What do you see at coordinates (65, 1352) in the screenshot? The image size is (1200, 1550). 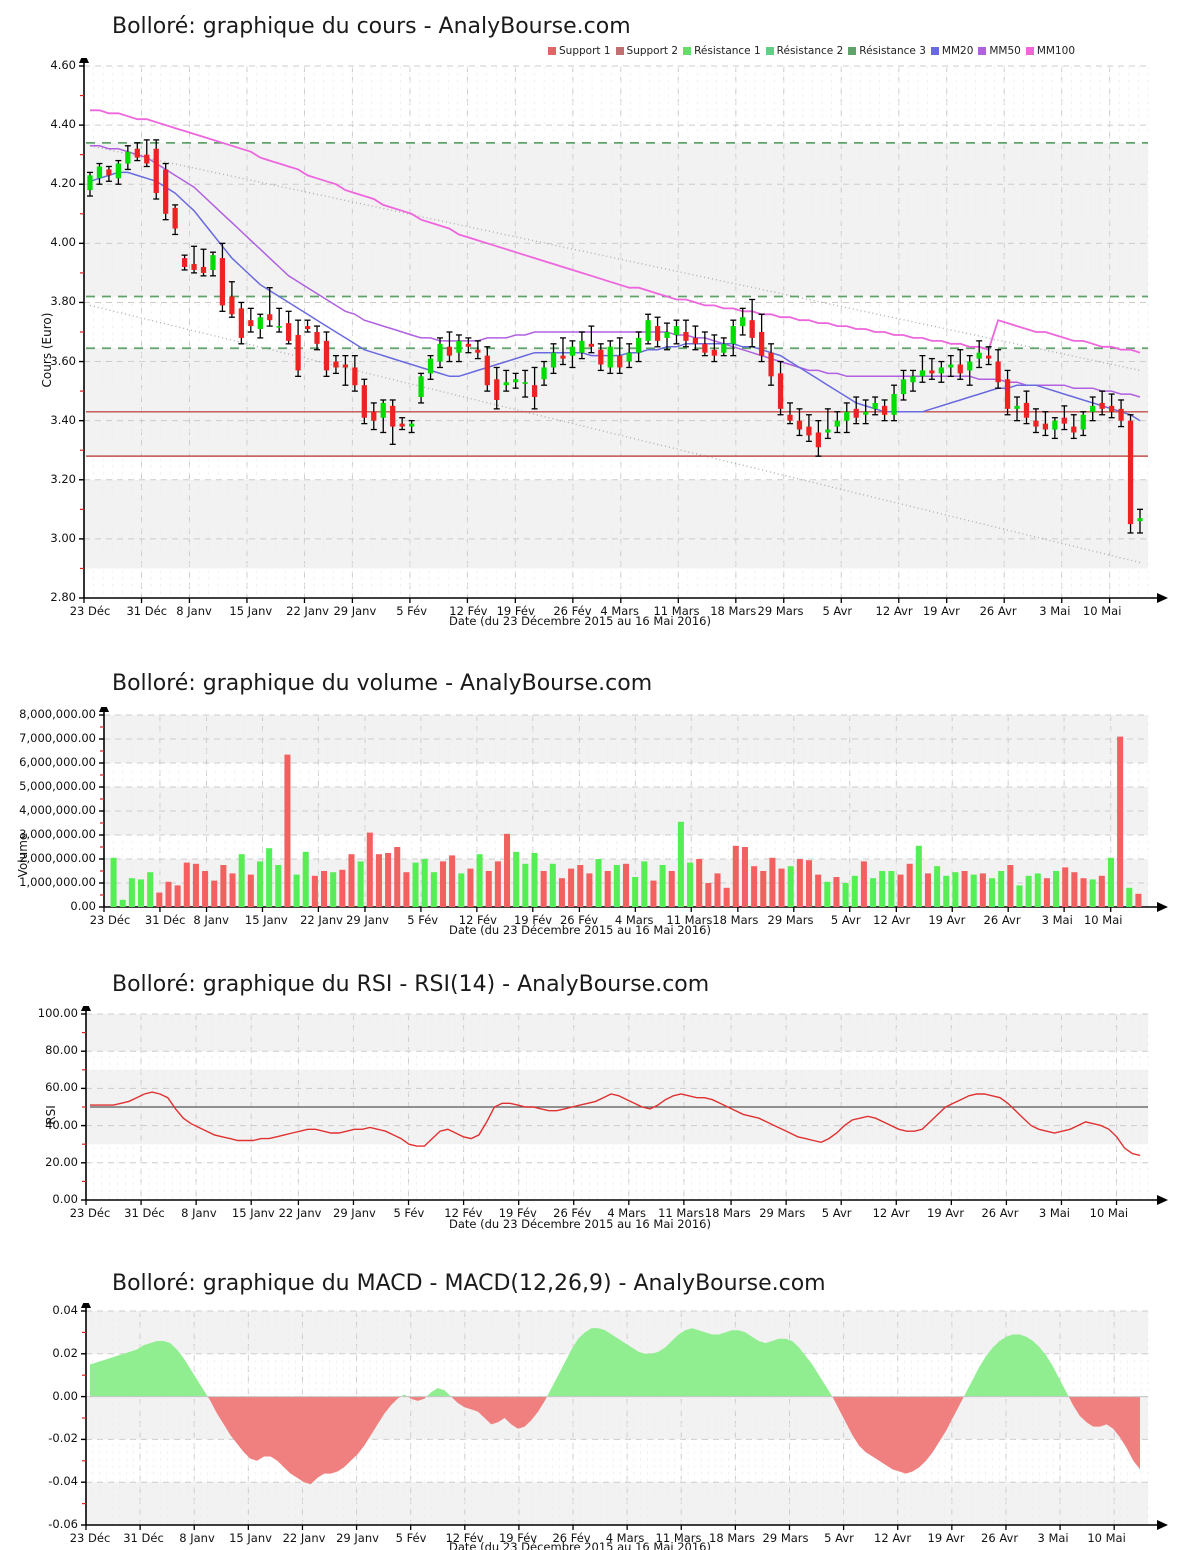 I see `y-tick-label: 0.02` at bounding box center [65, 1352].